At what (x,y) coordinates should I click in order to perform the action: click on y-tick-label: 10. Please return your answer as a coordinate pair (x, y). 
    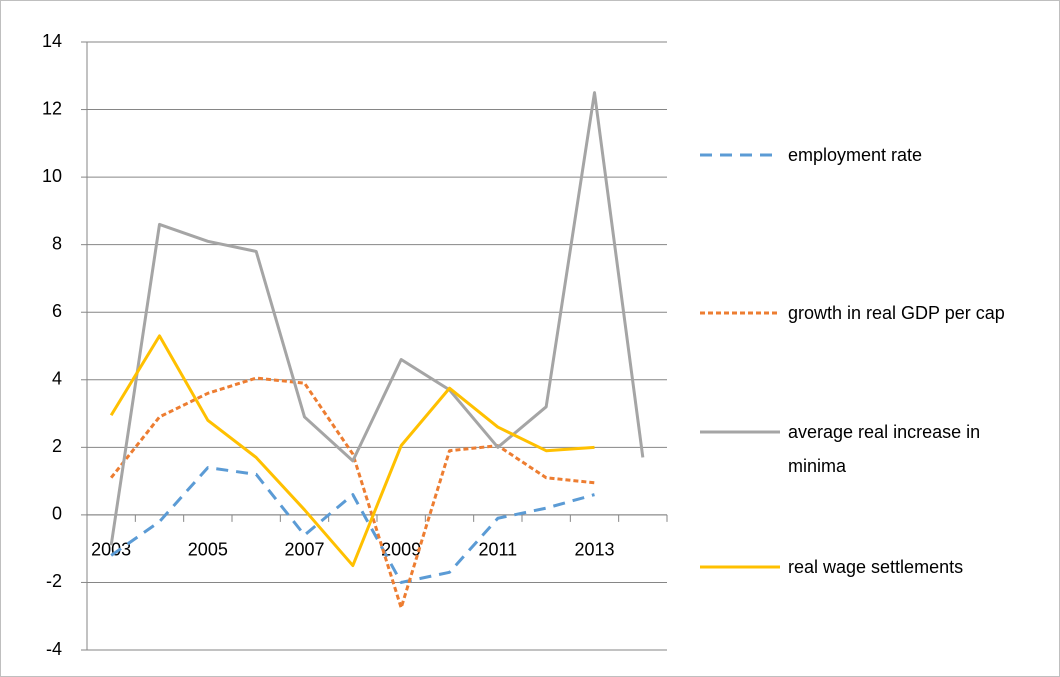
    Looking at the image, I should click on (52, 176).